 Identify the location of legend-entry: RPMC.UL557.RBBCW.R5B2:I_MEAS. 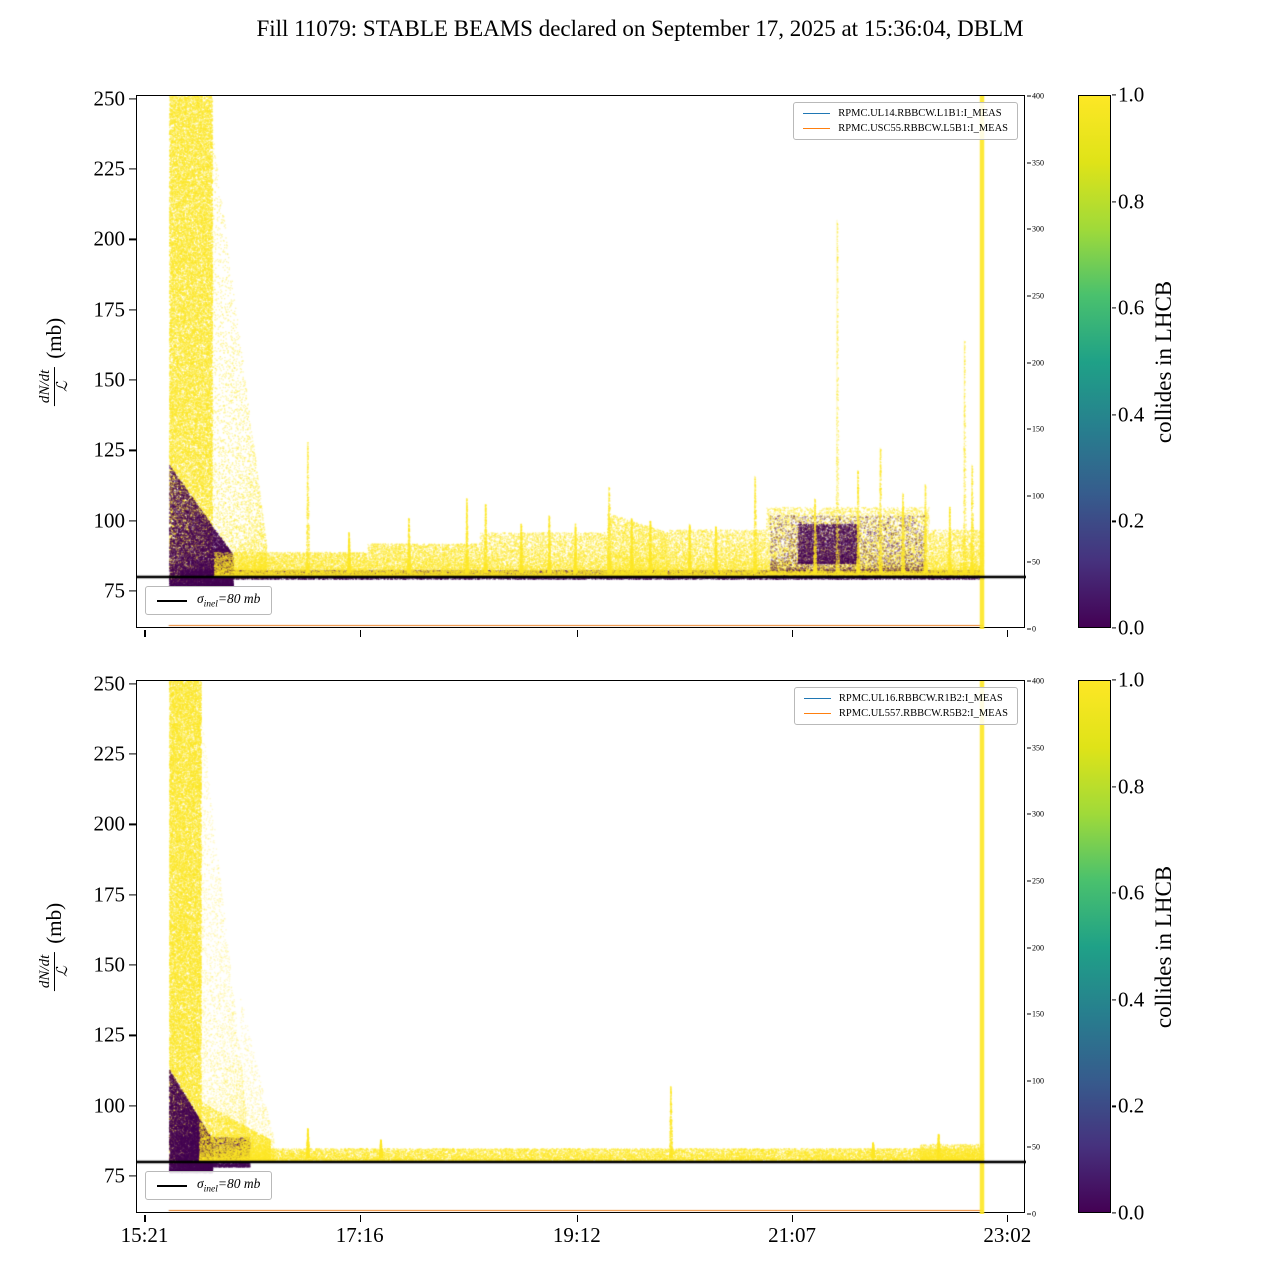
(905, 713).